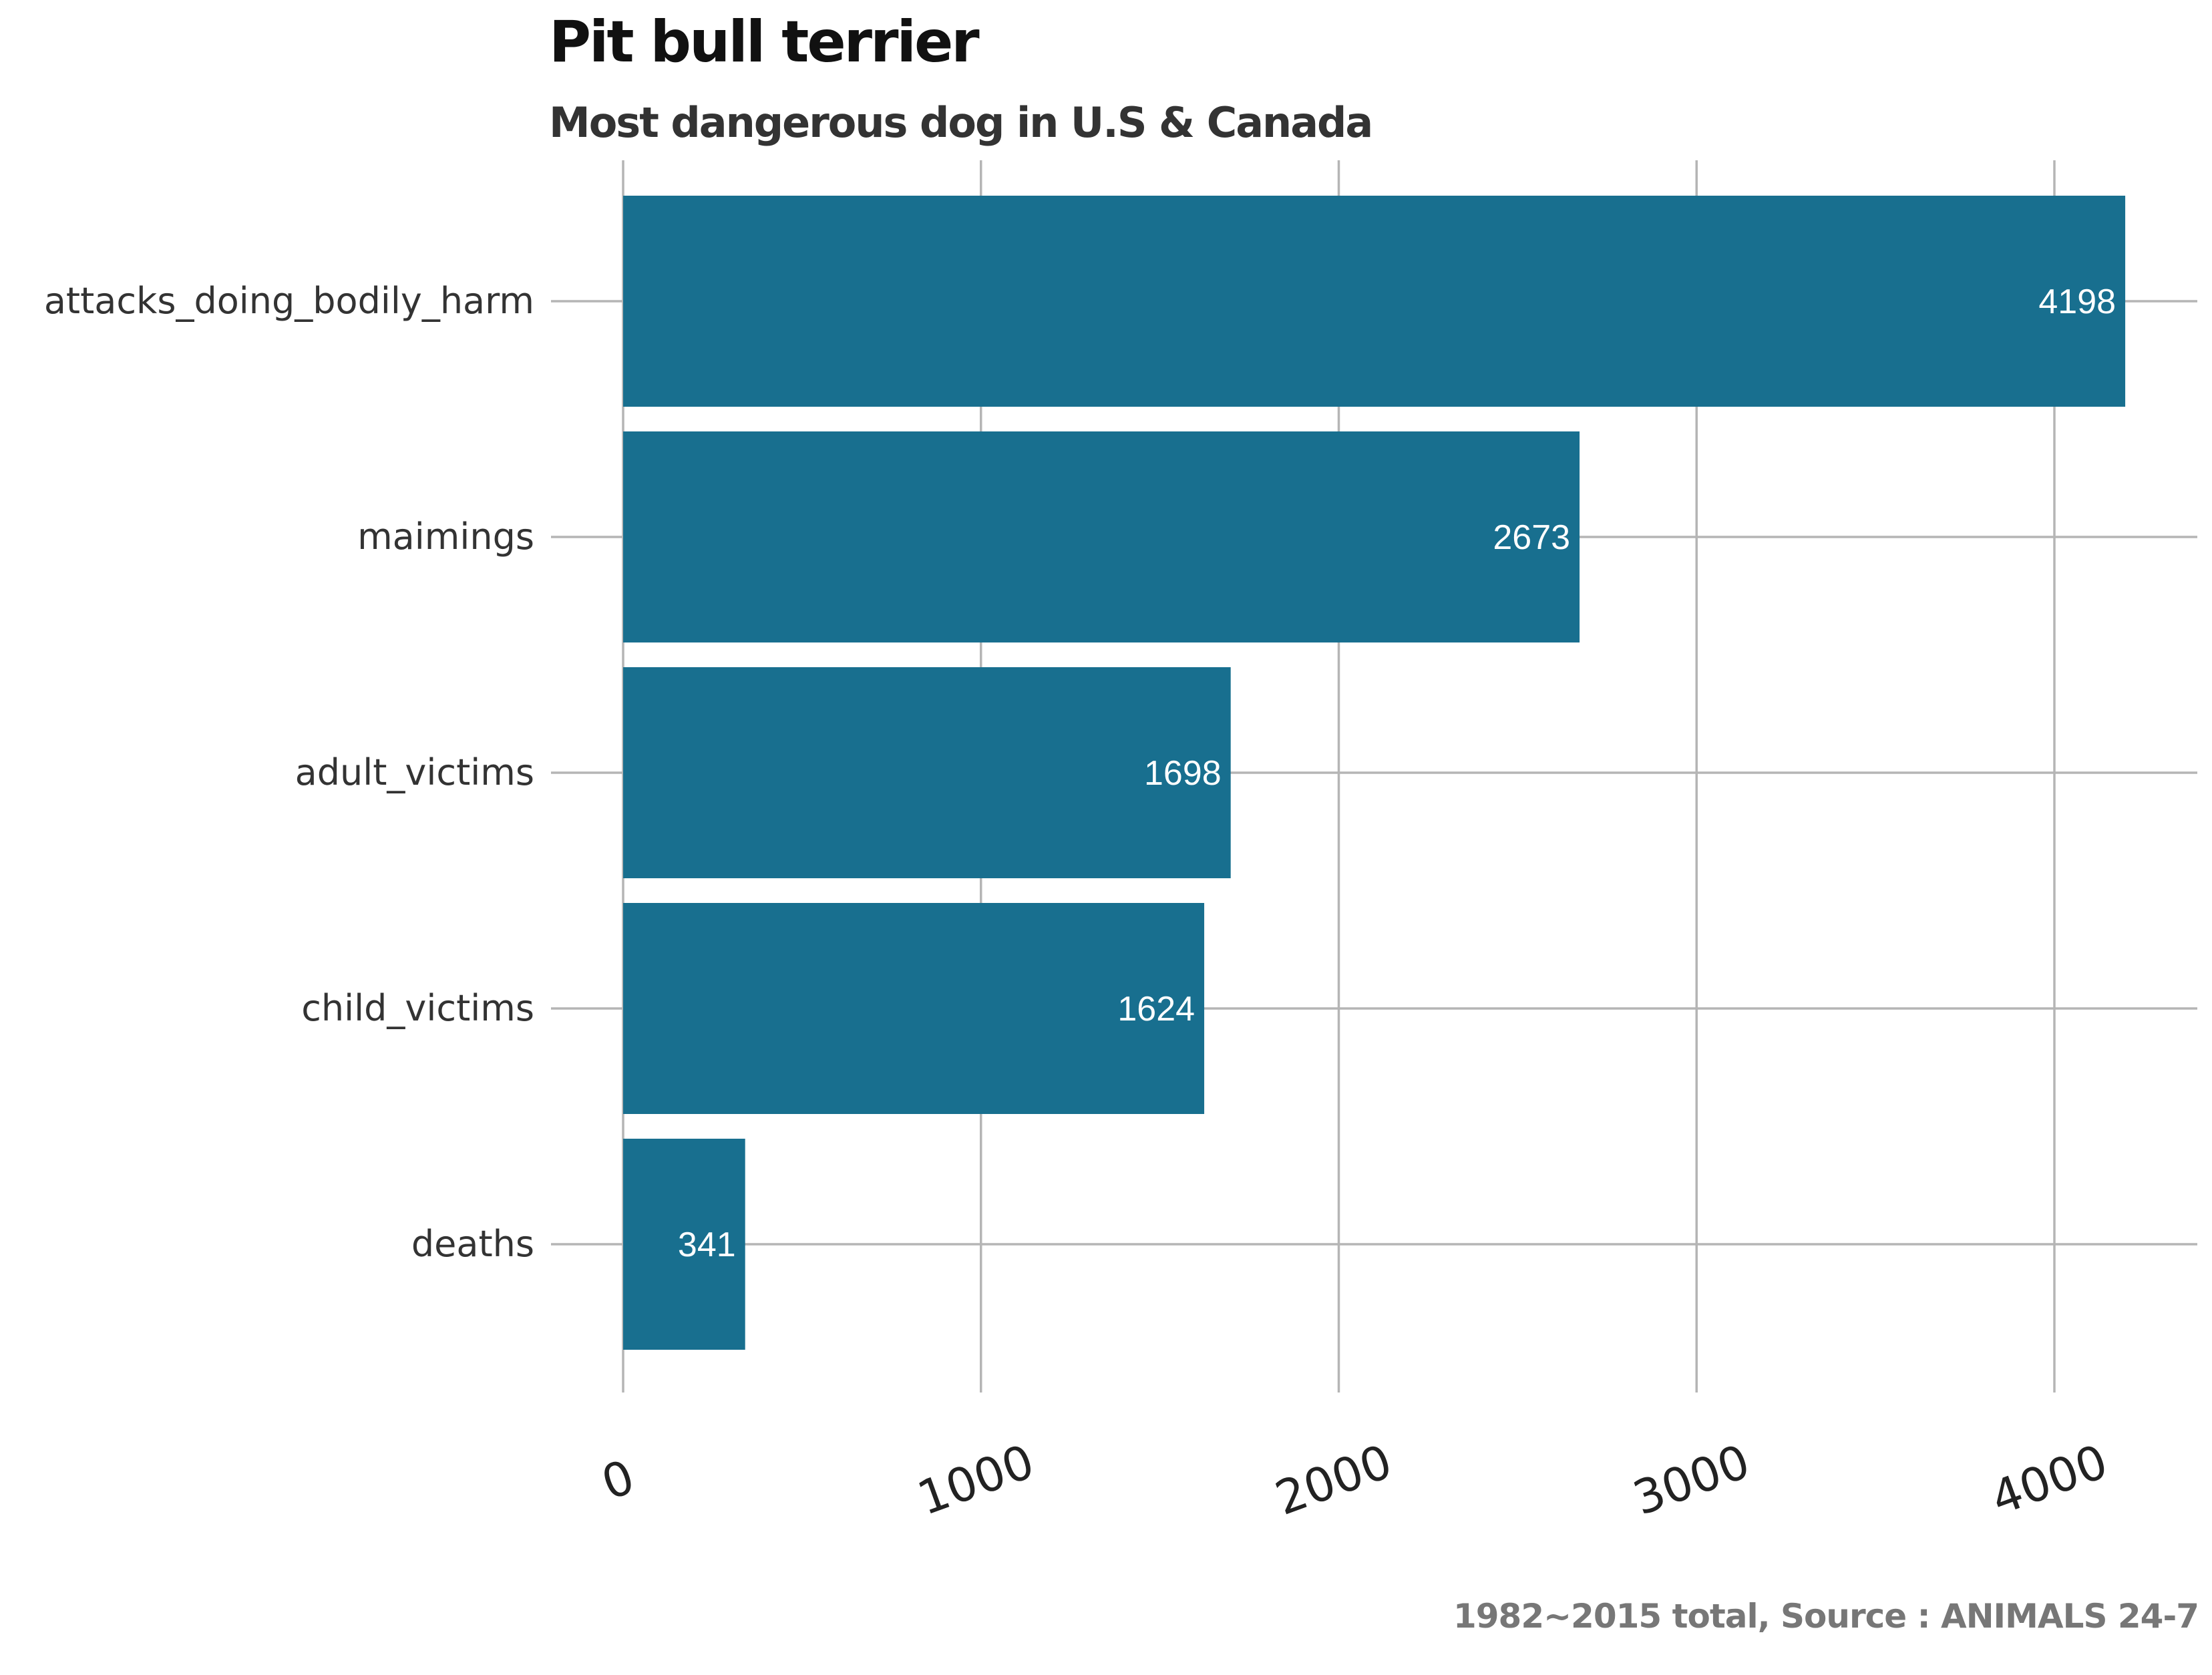  I want to click on y-axis-label: maimings, so click(445, 537).